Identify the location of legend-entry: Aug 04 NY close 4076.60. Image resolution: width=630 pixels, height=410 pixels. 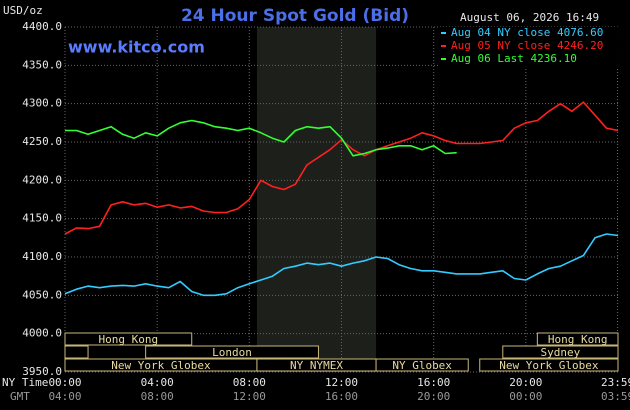
(527, 32).